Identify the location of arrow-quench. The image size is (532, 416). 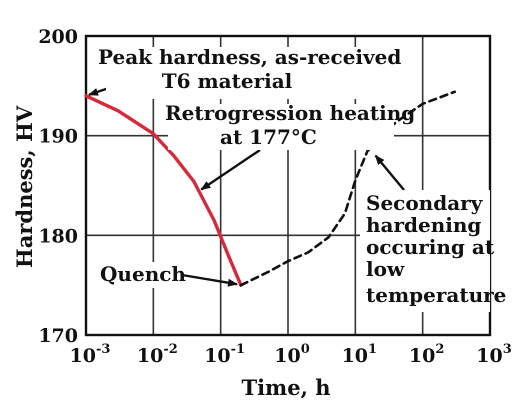
(209, 280).